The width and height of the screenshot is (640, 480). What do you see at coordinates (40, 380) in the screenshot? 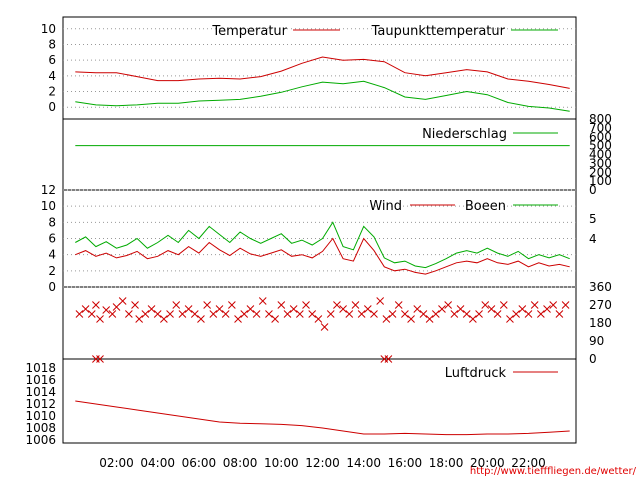
I see `pressure-y-tick-label: 1016` at bounding box center [40, 380].